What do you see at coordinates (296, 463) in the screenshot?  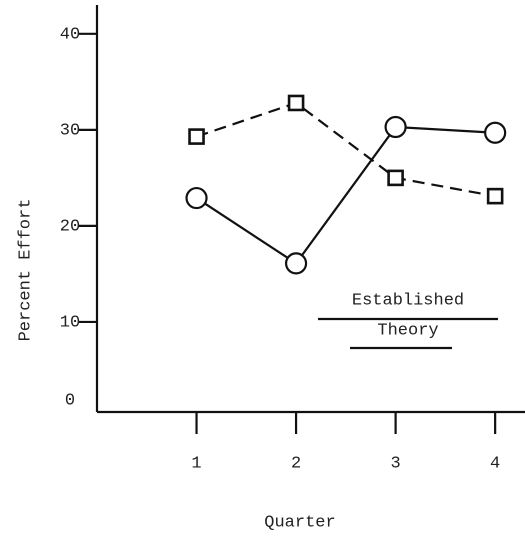 I see `x-tick-label: 2` at bounding box center [296, 463].